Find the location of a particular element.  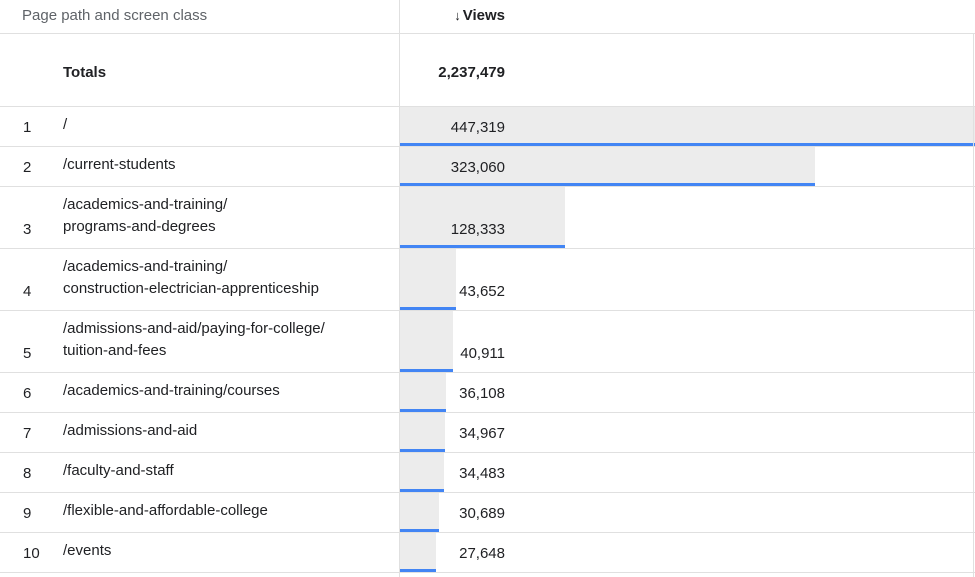

column-divider is located at coordinates (399, 288).